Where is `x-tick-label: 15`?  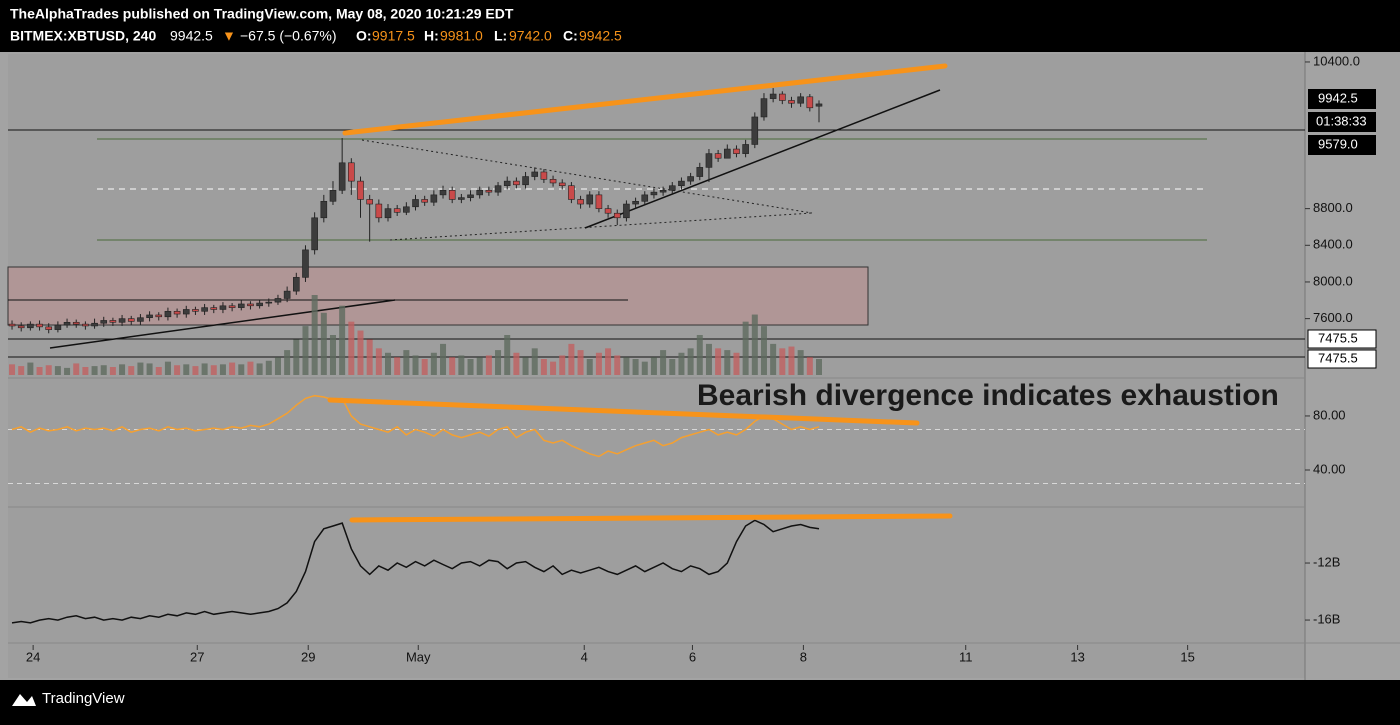
x-tick-label: 15 is located at coordinates (1187, 656).